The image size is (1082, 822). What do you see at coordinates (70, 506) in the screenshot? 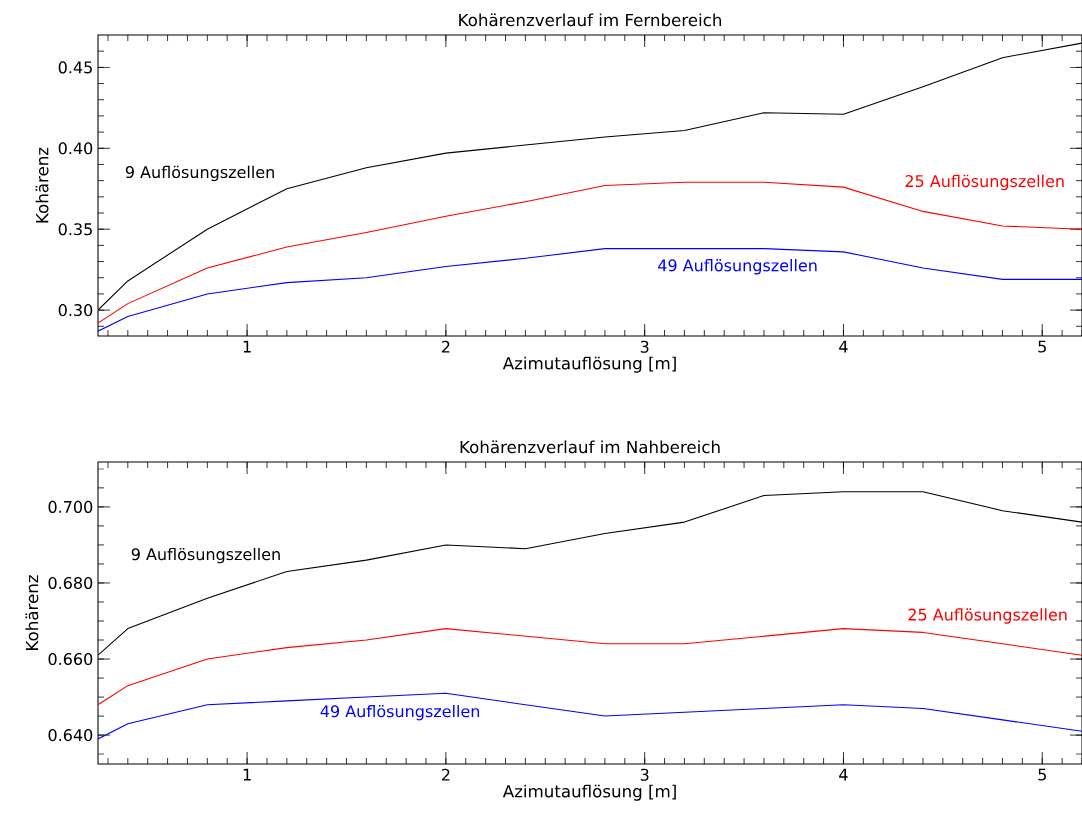
I see `y-tick-label: 0.700` at bounding box center [70, 506].